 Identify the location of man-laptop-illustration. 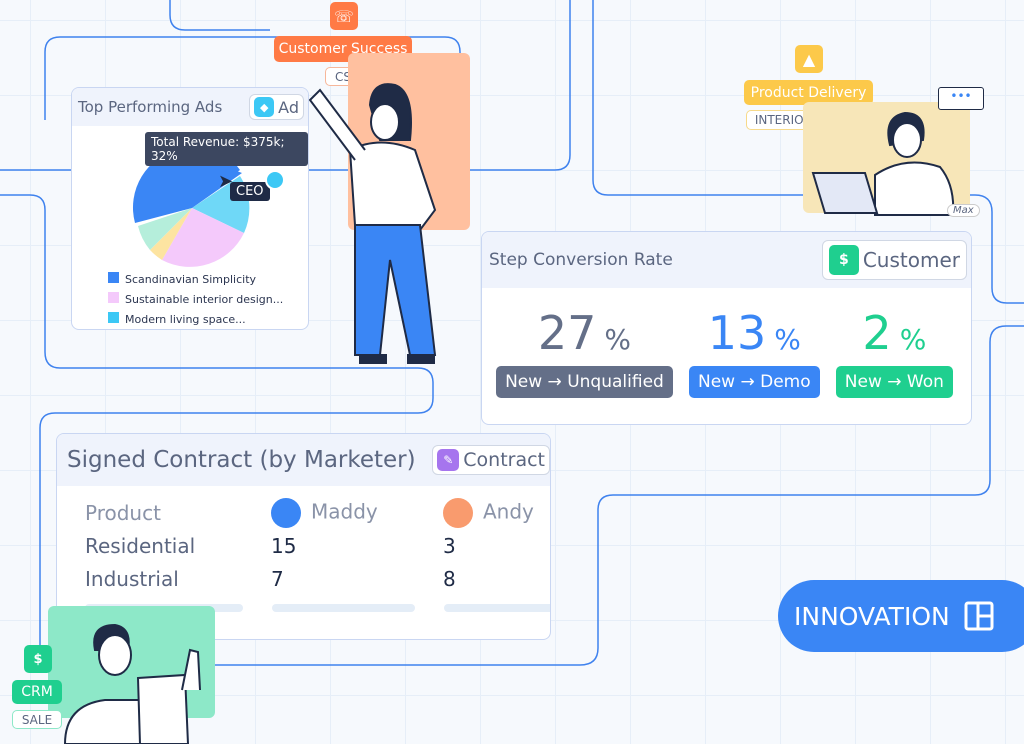
(883, 163).